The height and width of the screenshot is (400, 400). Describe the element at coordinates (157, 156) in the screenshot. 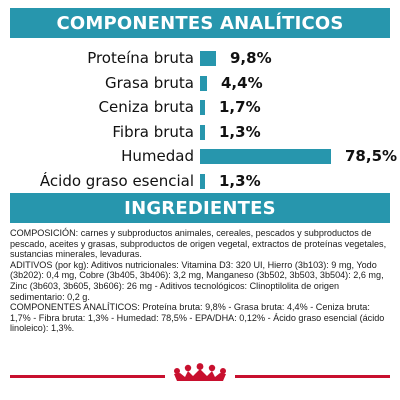

I see `analysis-label: Humedad` at that location.